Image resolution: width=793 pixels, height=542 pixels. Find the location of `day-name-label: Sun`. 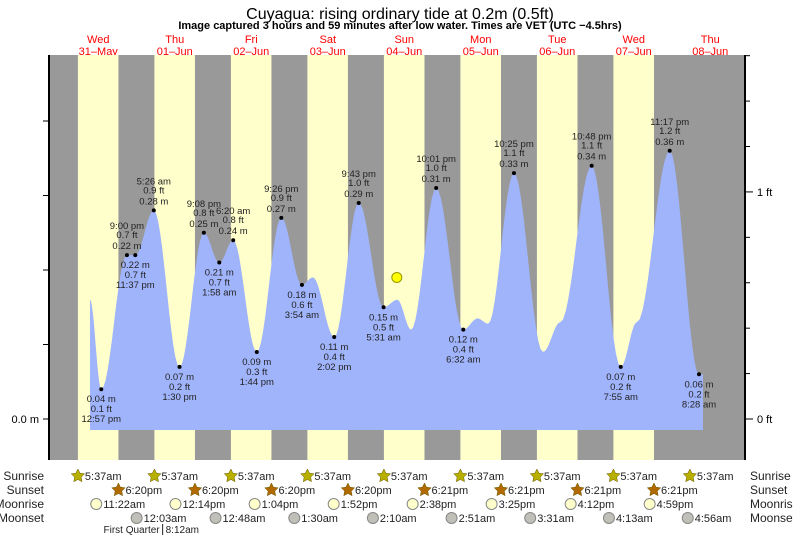

day-name-label: Sun is located at coordinates (404, 40).